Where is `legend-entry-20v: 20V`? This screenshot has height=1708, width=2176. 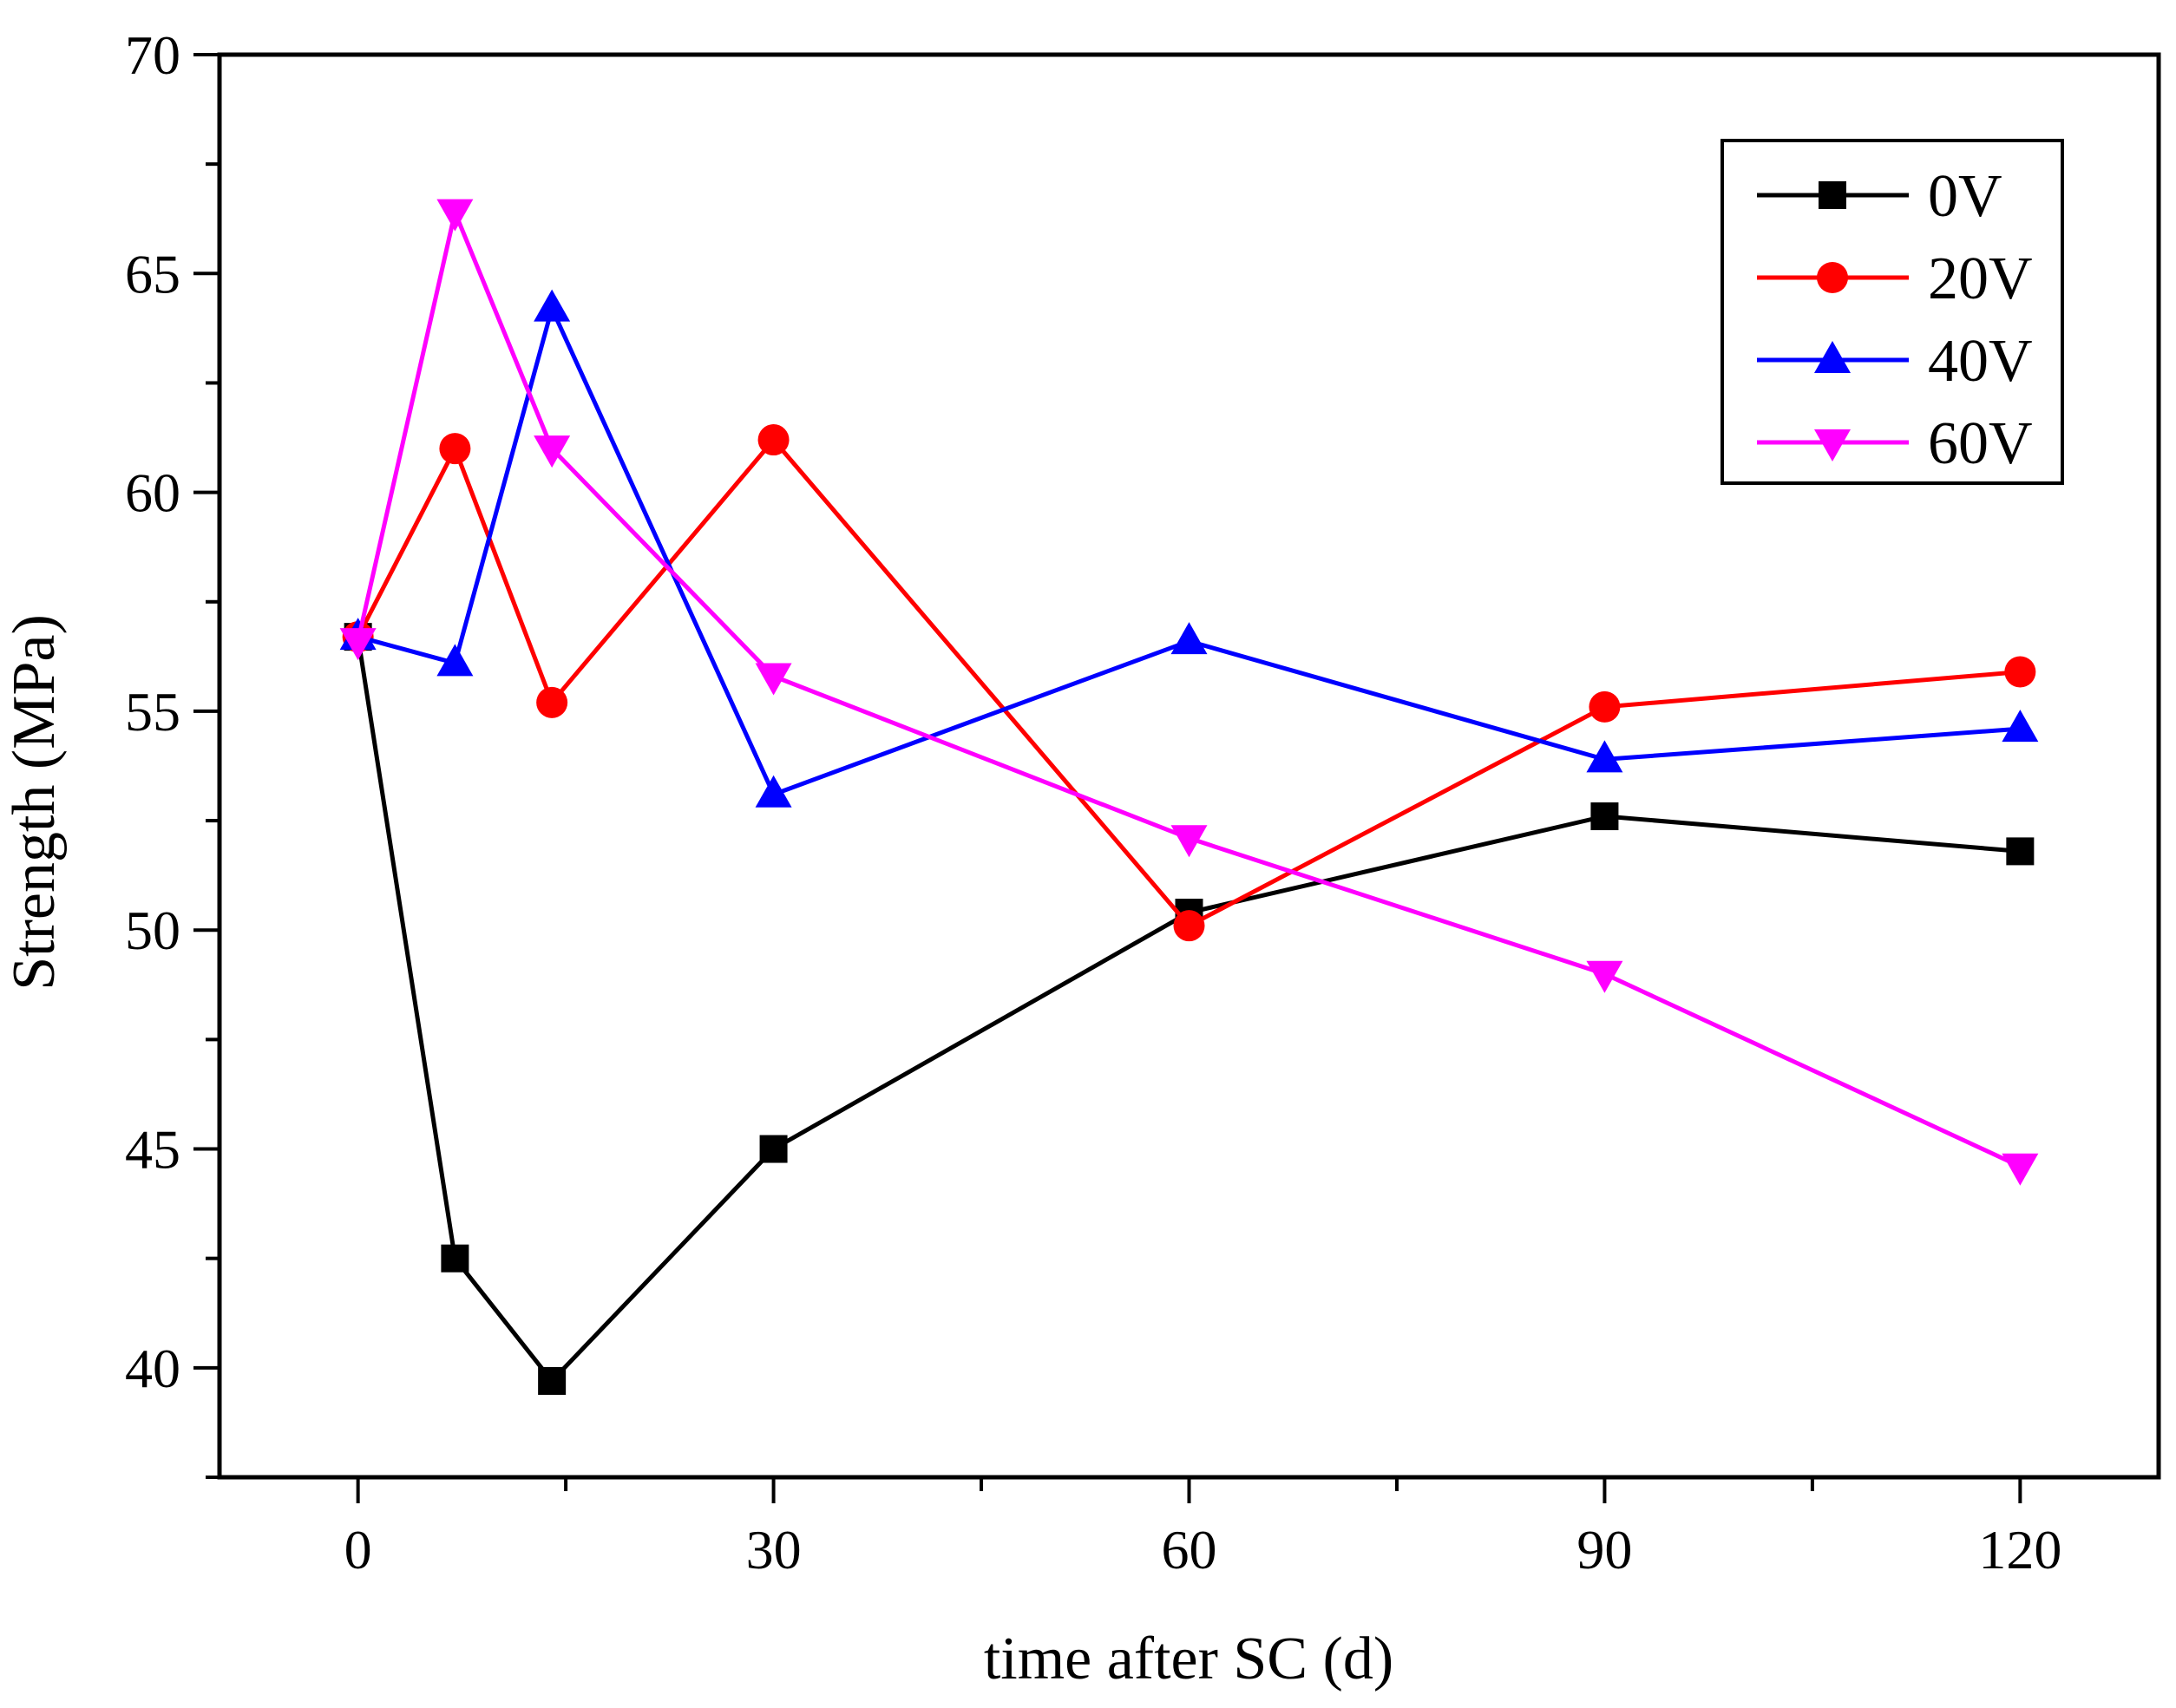
legend-entry-20v: 20V is located at coordinates (1895, 279).